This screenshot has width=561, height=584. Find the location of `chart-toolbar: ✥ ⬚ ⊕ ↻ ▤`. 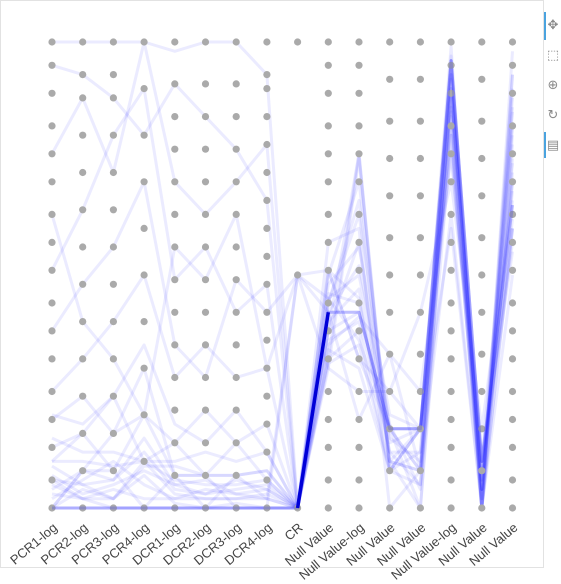

chart-toolbar: ✥ ⬚ ⊕ ↻ ▤ is located at coordinates (552, 85).